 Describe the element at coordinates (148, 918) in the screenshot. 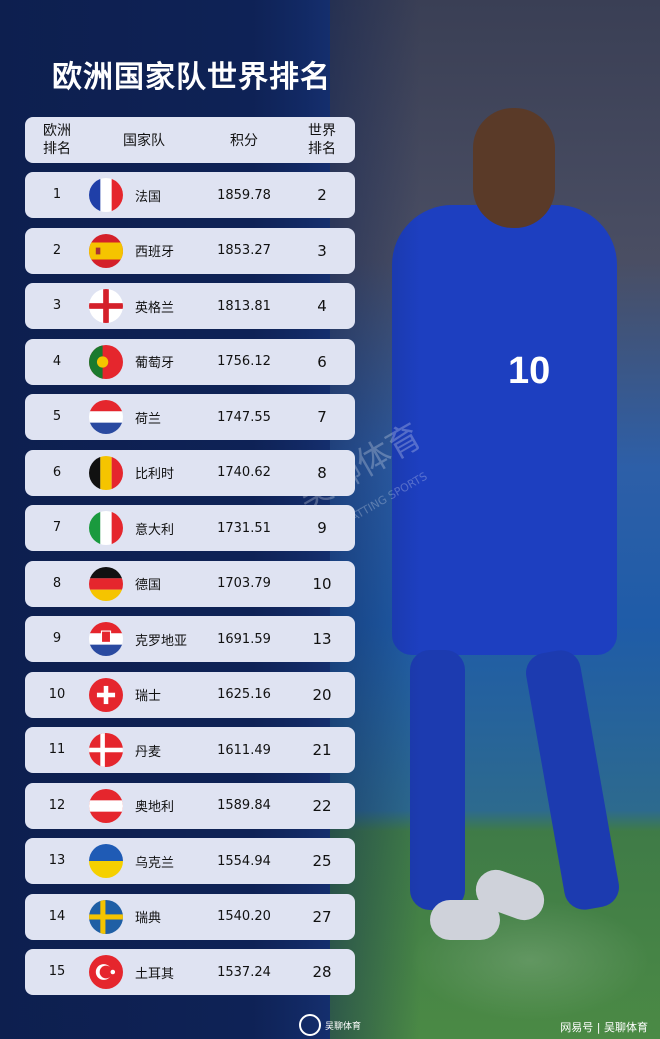

I see `team-name: 瑞典` at that location.